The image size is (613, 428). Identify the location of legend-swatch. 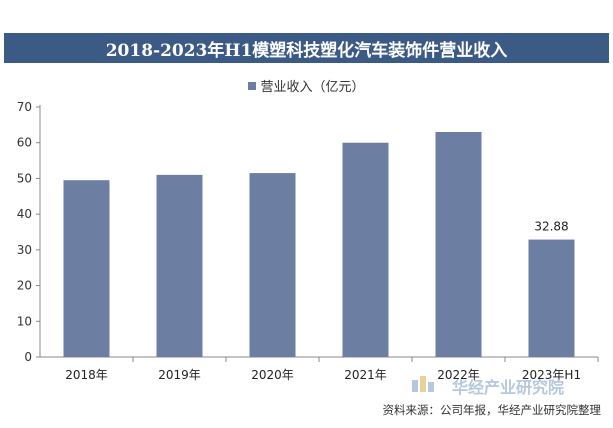
(252, 85).